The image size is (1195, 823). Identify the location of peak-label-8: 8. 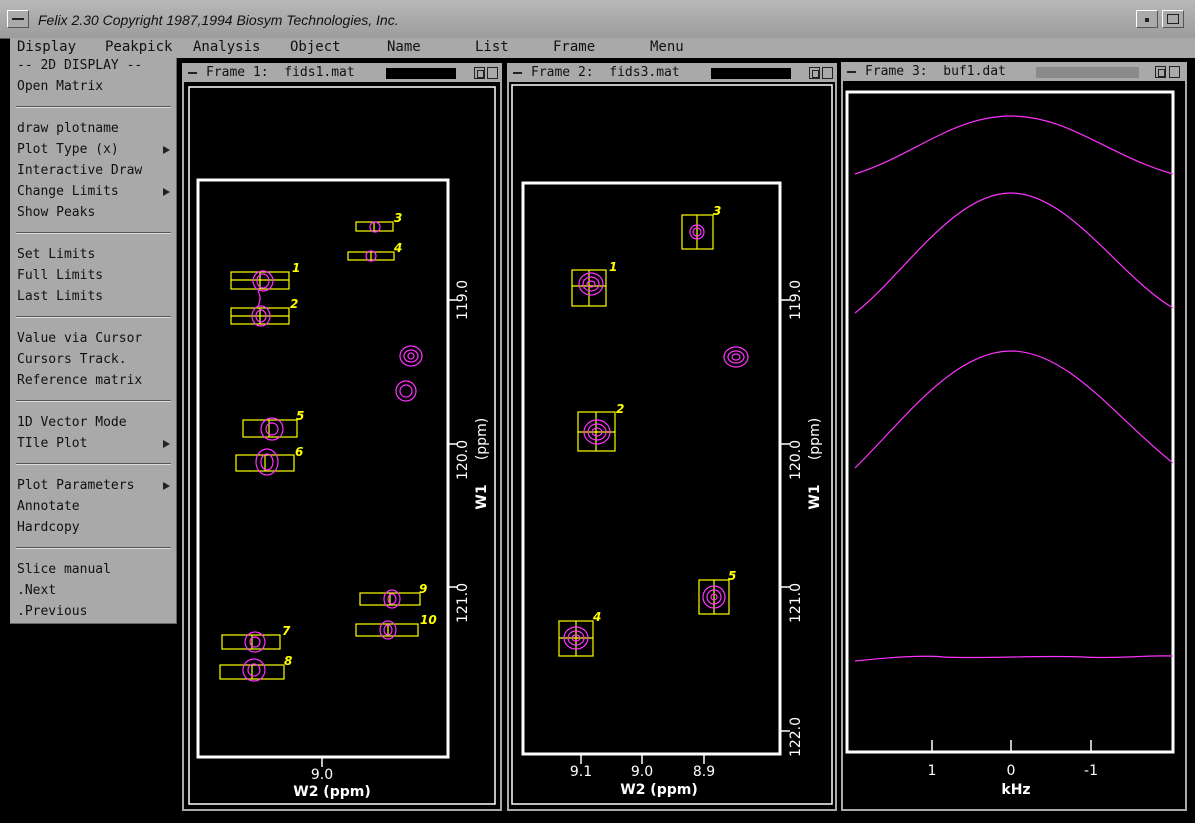
(288, 661).